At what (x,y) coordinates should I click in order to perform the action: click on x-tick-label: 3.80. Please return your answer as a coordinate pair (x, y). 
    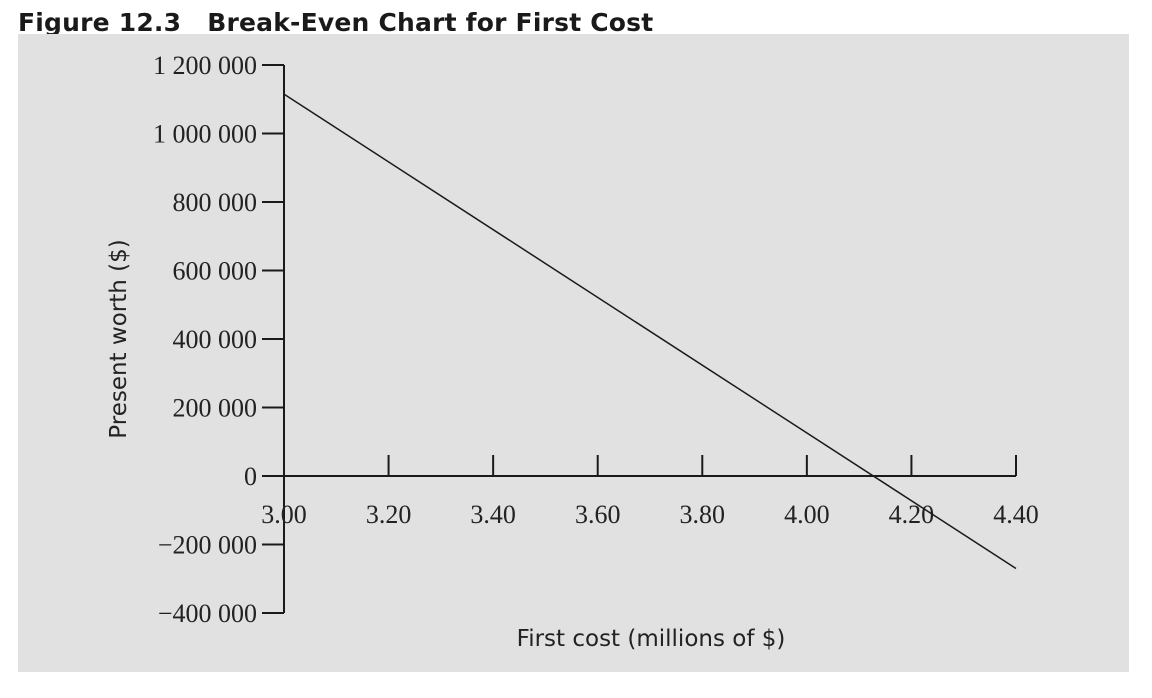
    Looking at the image, I should click on (703, 514).